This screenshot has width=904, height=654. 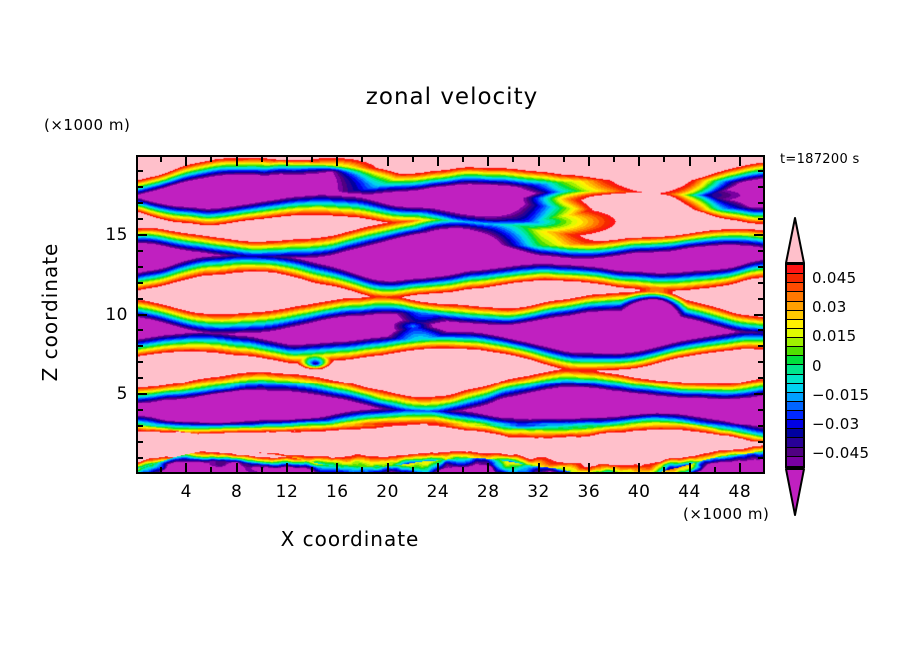 What do you see at coordinates (740, 492) in the screenshot?
I see `x-tick-label: 48` at bounding box center [740, 492].